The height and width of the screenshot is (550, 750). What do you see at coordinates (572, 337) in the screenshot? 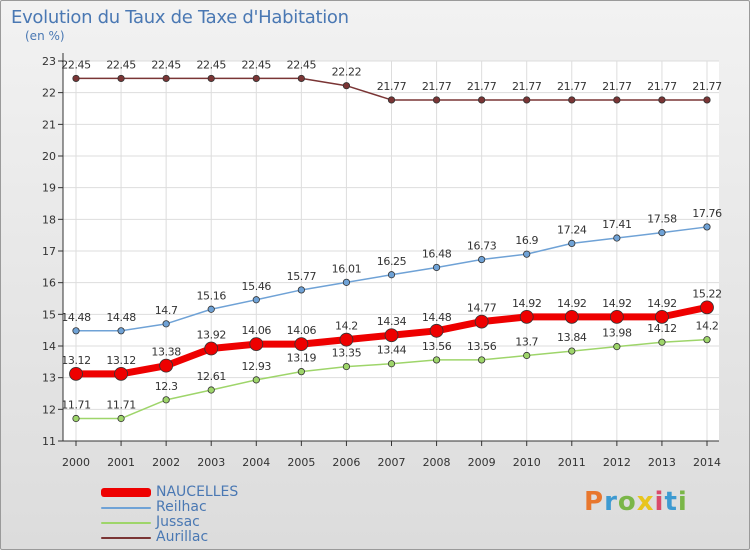
I see `data-label-jussac: 13.84` at bounding box center [572, 337].